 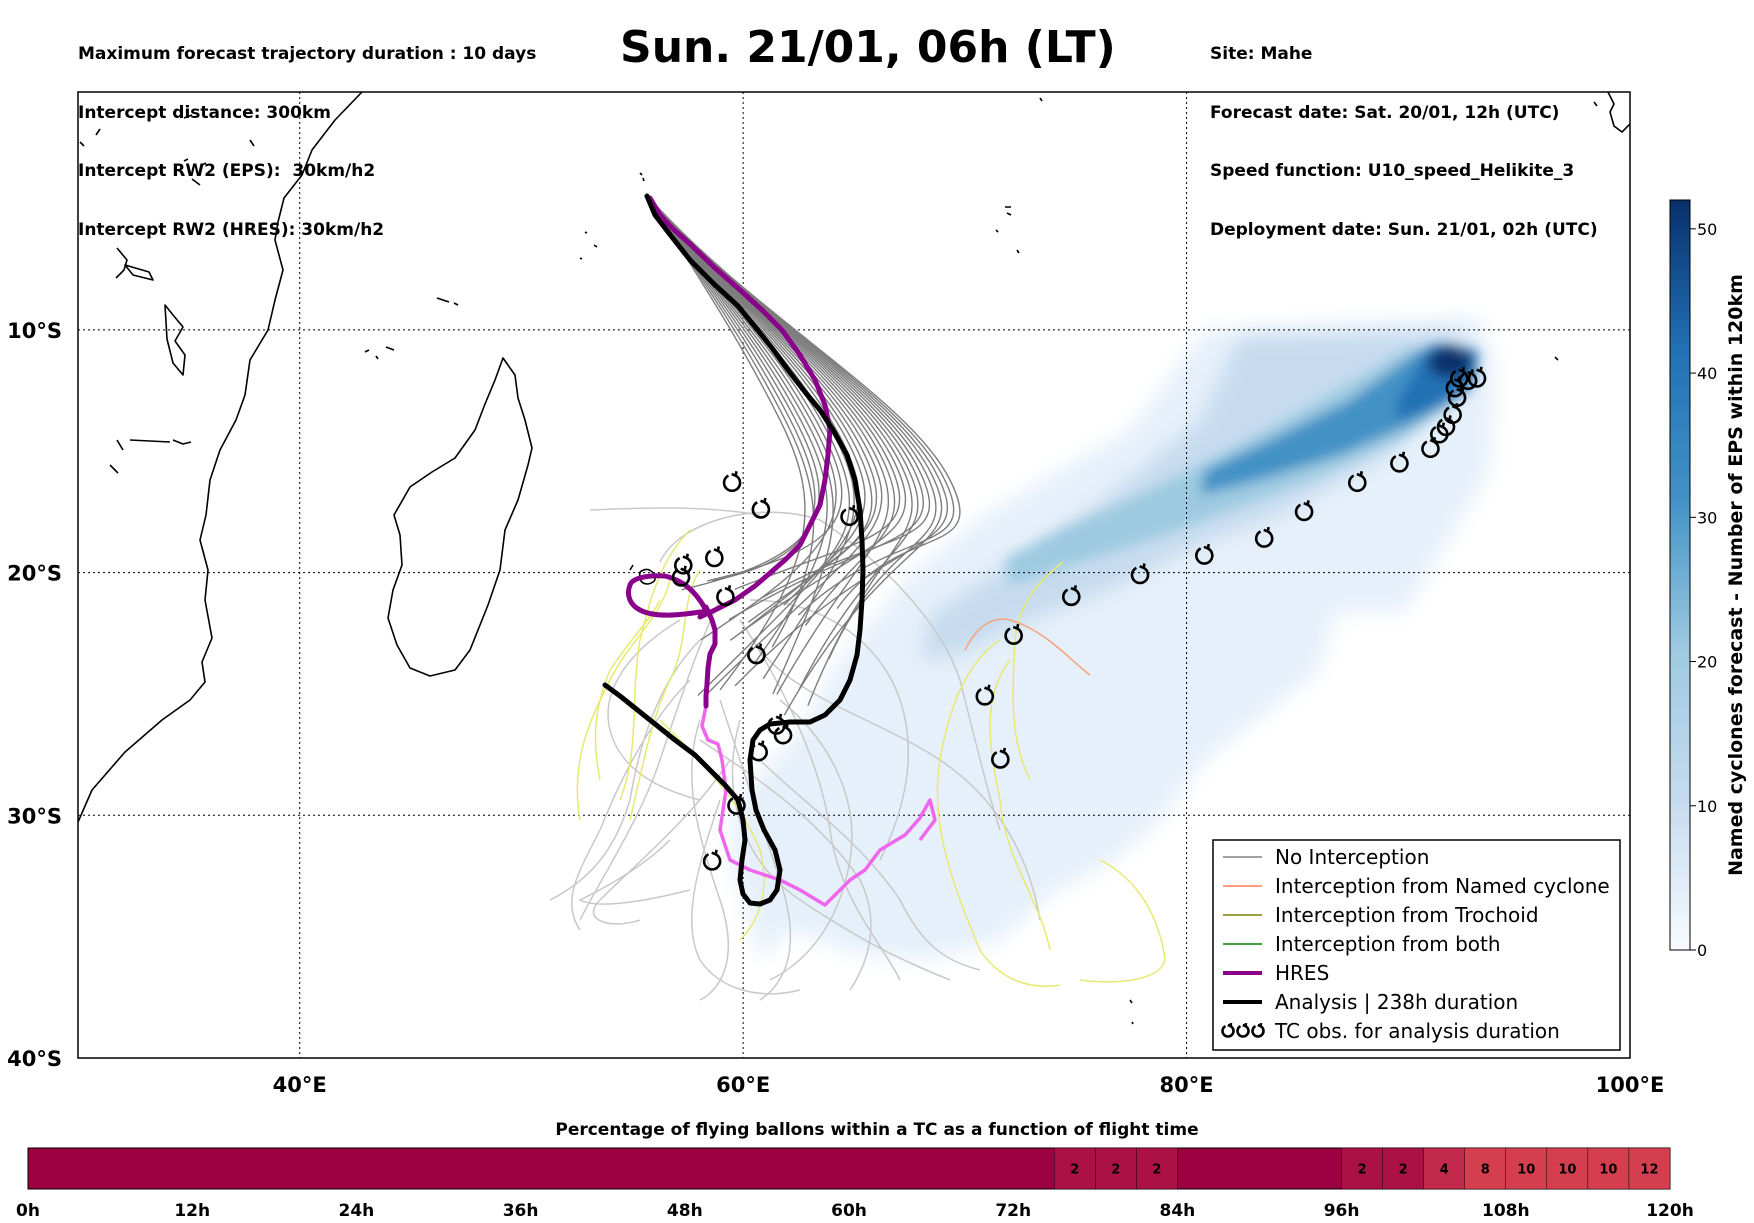 What do you see at coordinates (1707, 517) in the screenshot?
I see `colorbar-tick-label-30: 30` at bounding box center [1707, 517].